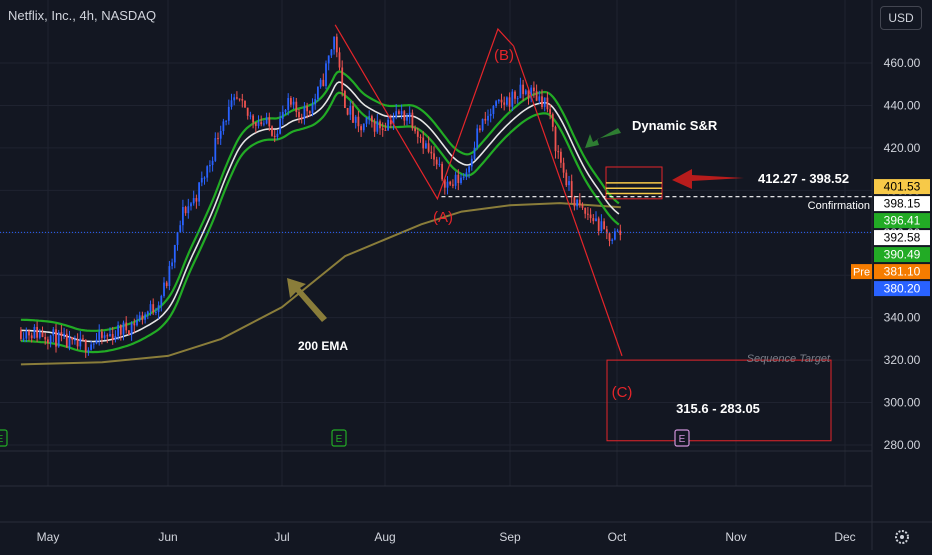 This screenshot has height=555, width=932. What do you see at coordinates (901, 18) in the screenshot?
I see `currency-button: USD` at bounding box center [901, 18].